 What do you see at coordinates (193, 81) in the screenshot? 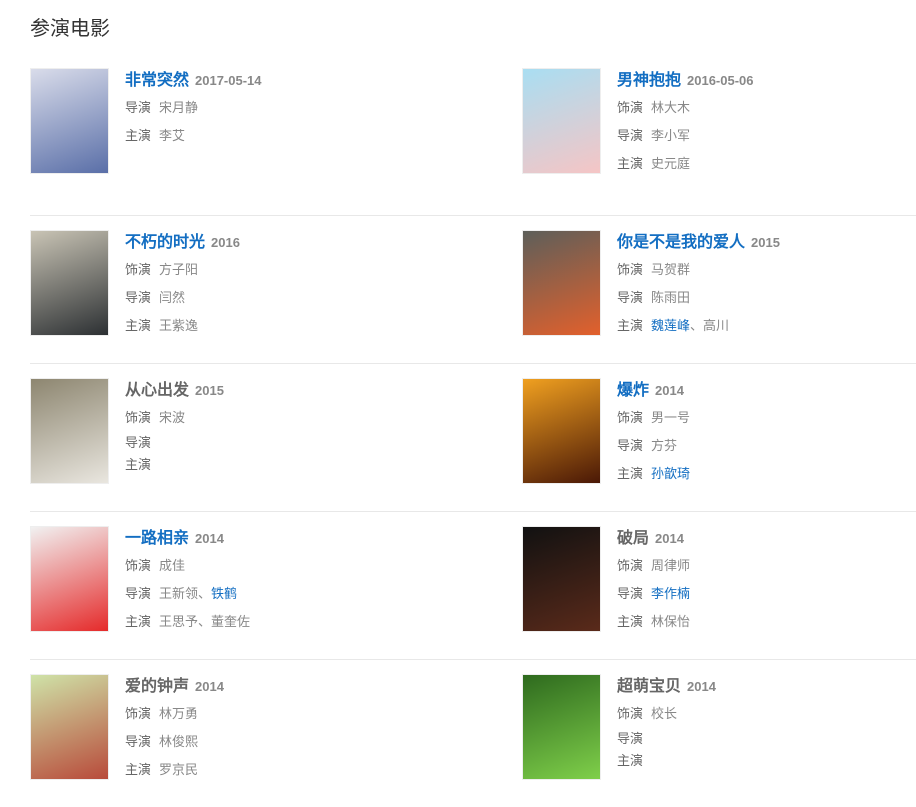
I see `movie-title: 非常突然 2017-05-14` at bounding box center [193, 81].